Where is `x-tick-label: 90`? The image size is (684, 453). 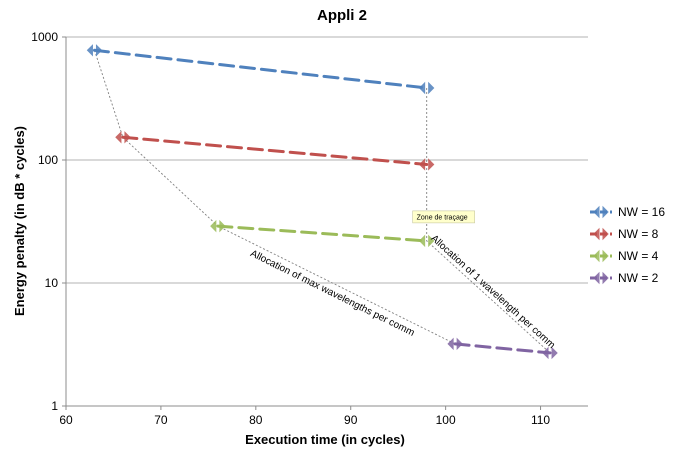
x-tick-label: 90 is located at coordinates (351, 420).